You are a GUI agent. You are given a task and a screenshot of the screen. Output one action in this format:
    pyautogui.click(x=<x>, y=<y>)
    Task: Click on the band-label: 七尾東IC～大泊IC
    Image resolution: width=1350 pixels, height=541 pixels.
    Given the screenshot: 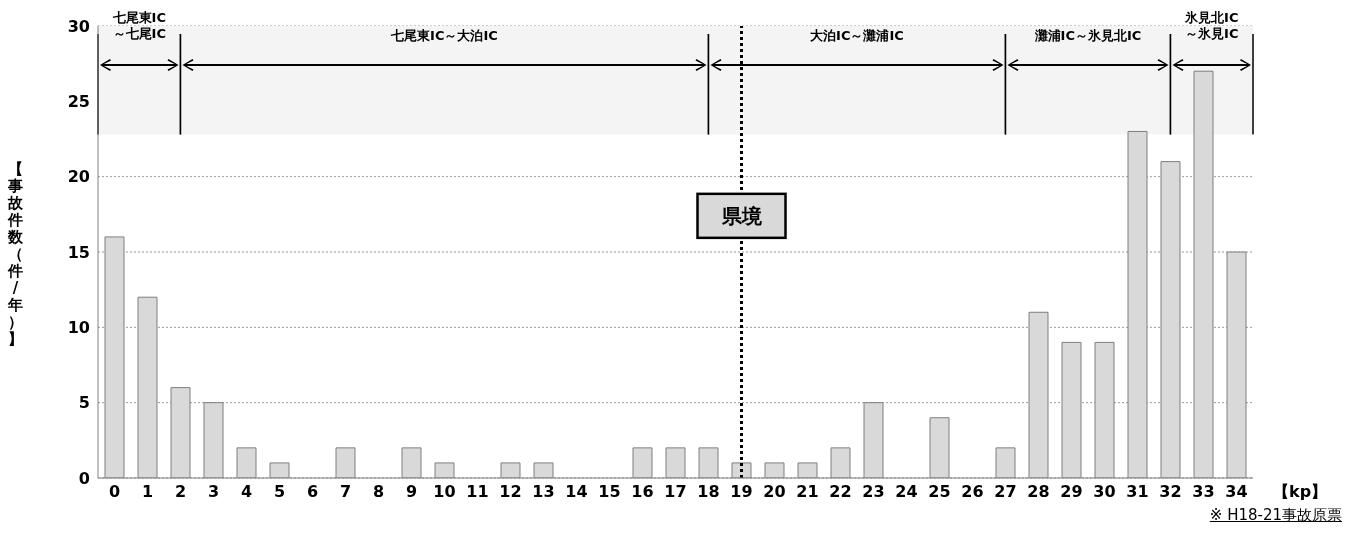 What is the action you would take?
    pyautogui.click(x=444, y=35)
    